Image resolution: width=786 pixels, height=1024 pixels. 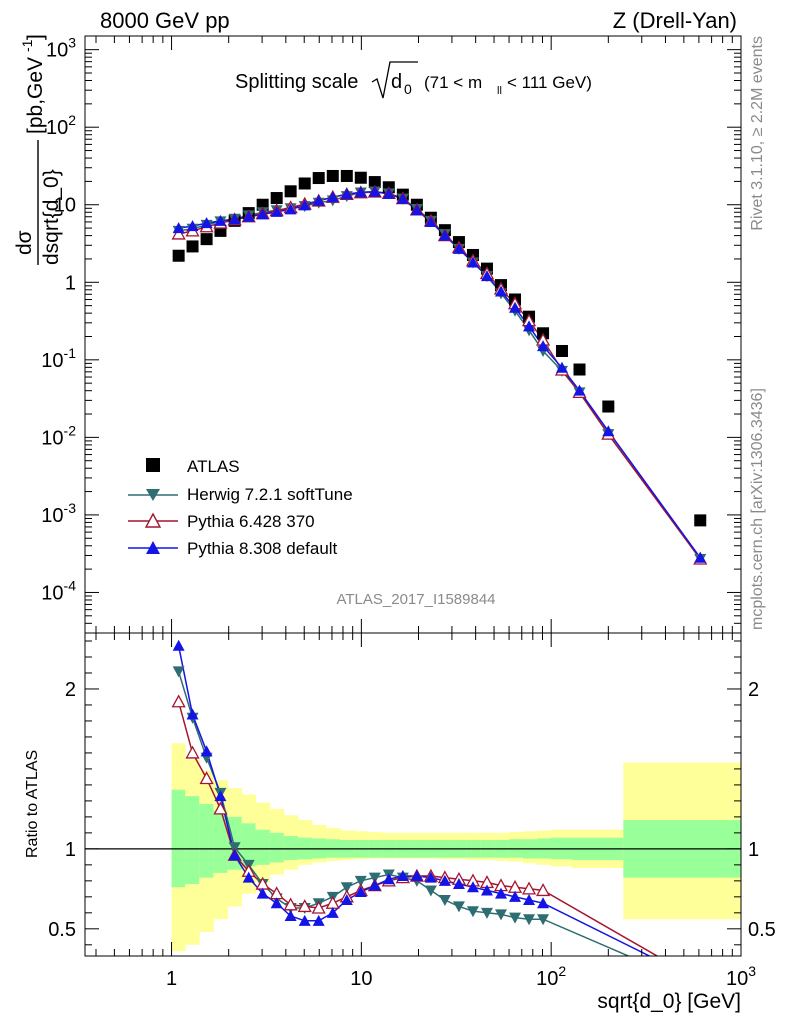 I want to click on title-range-sub: ll, so click(x=499, y=91).